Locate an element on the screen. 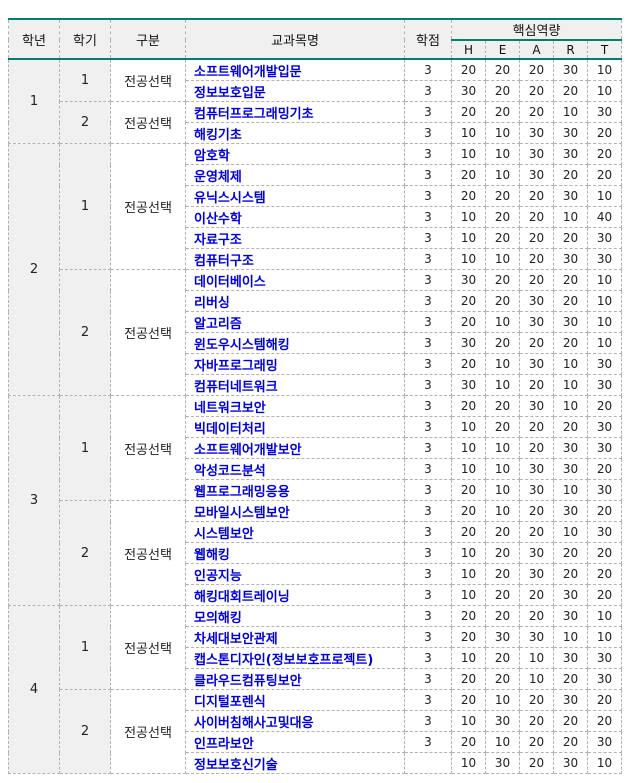  course-name-cell: 사이버침해사고및대응 is located at coordinates (295, 721).